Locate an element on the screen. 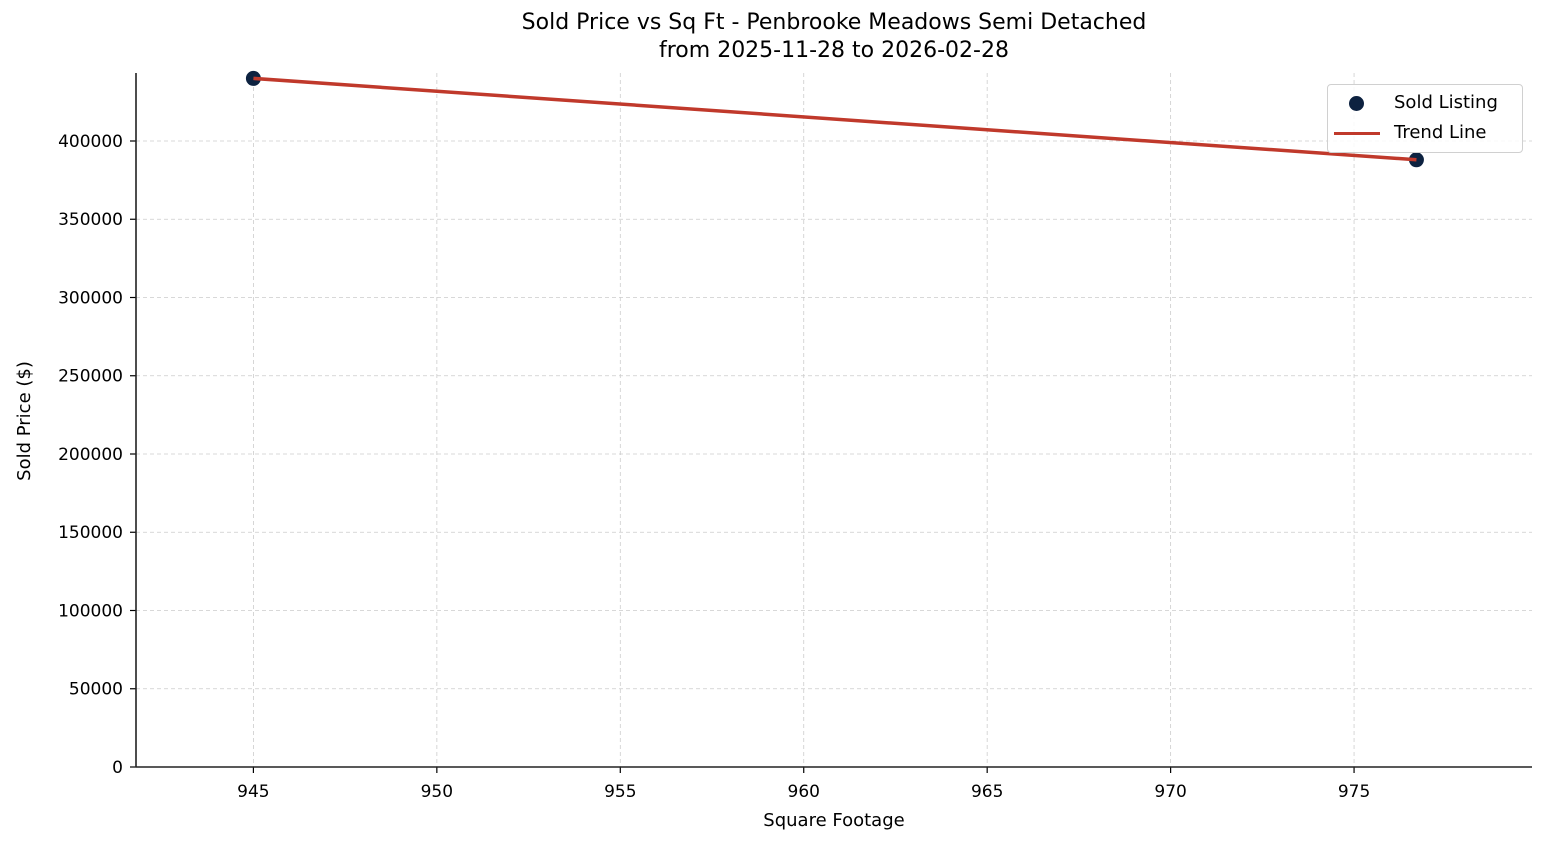 This screenshot has height=845, width=1547. y-tick-label: 100000 is located at coordinates (90, 611).